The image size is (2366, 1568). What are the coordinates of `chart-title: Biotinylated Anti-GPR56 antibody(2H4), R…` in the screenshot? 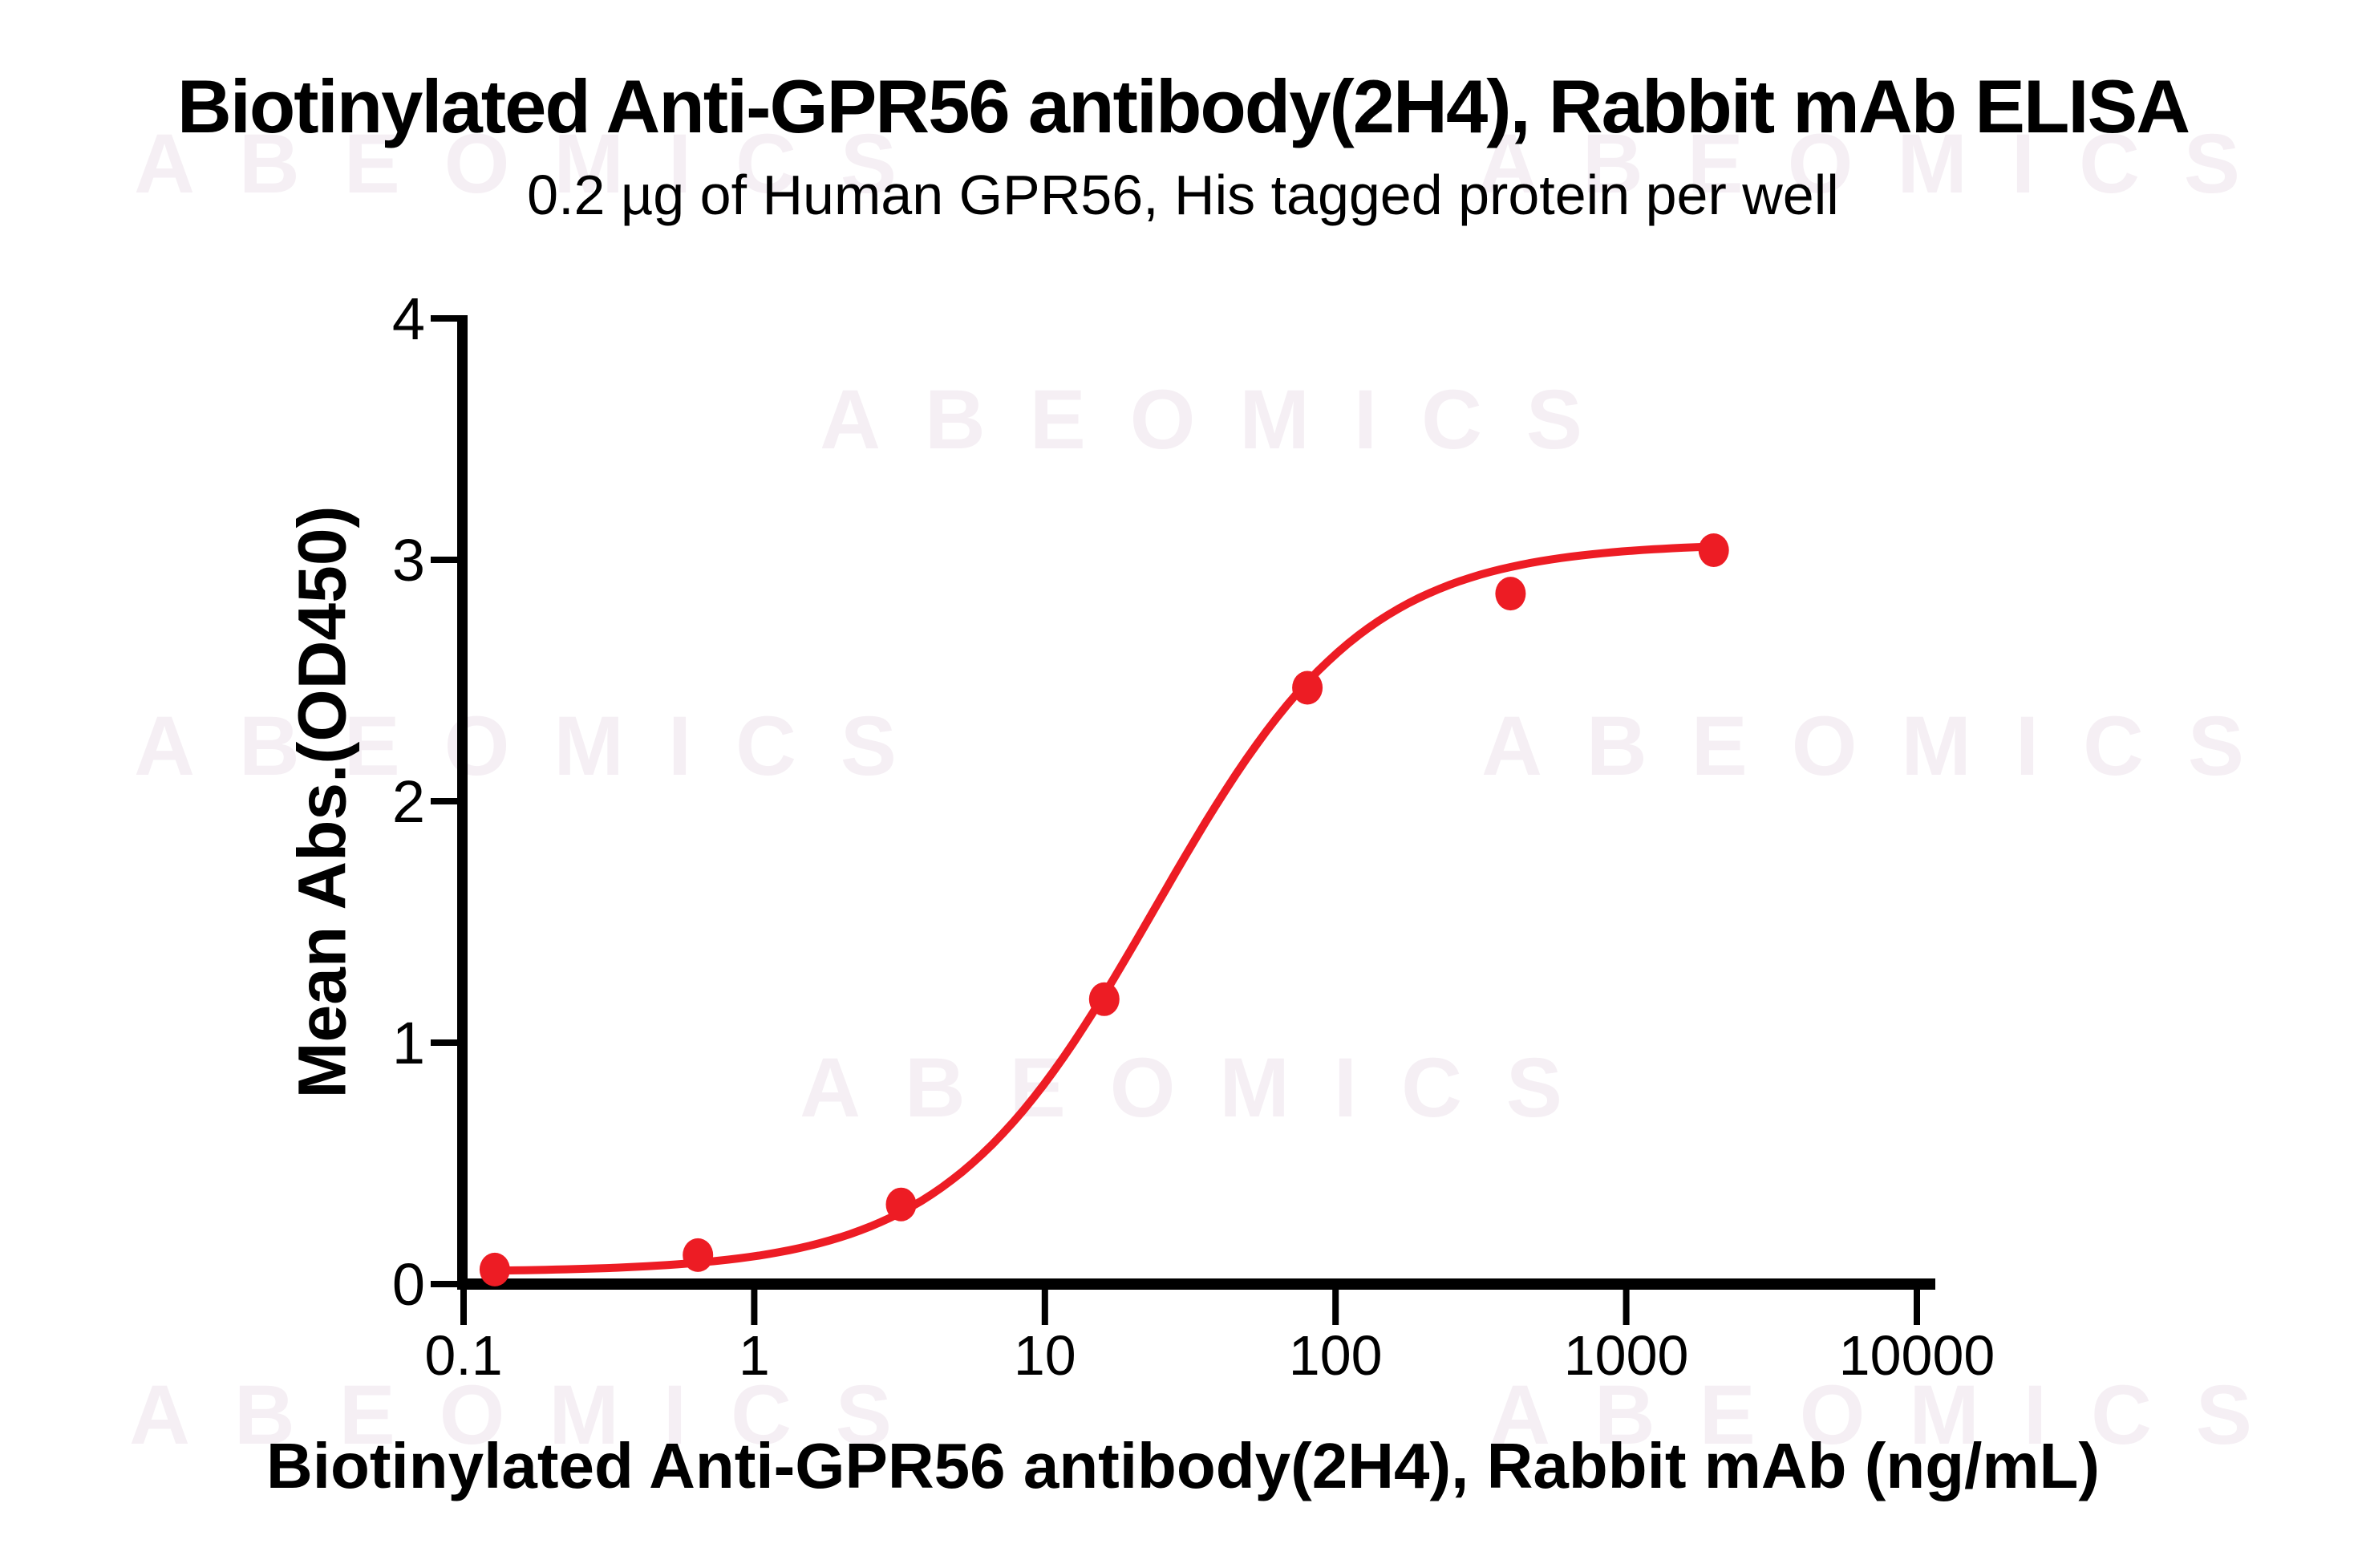 It's located at (1183, 106).